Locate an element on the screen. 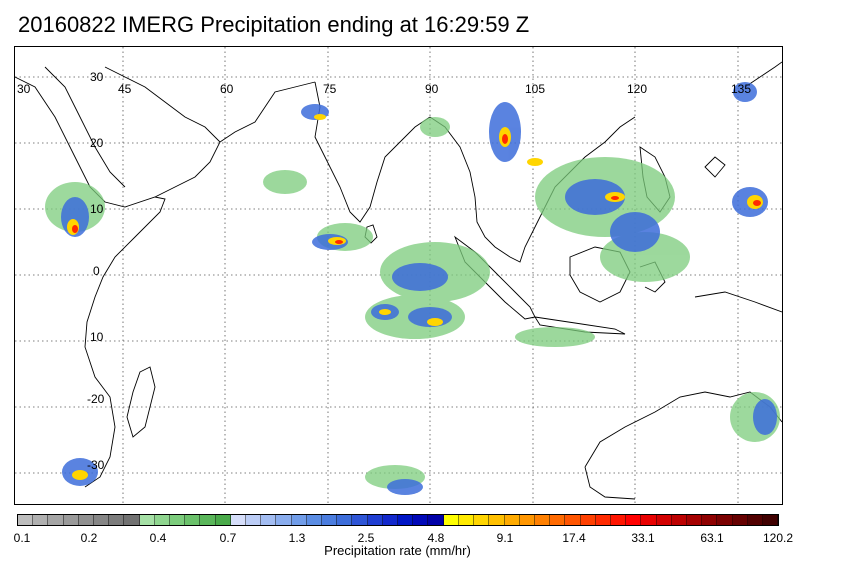 Image resolution: width=865 pixels, height=571 pixels. precipitation-colorbar is located at coordinates (398, 520).